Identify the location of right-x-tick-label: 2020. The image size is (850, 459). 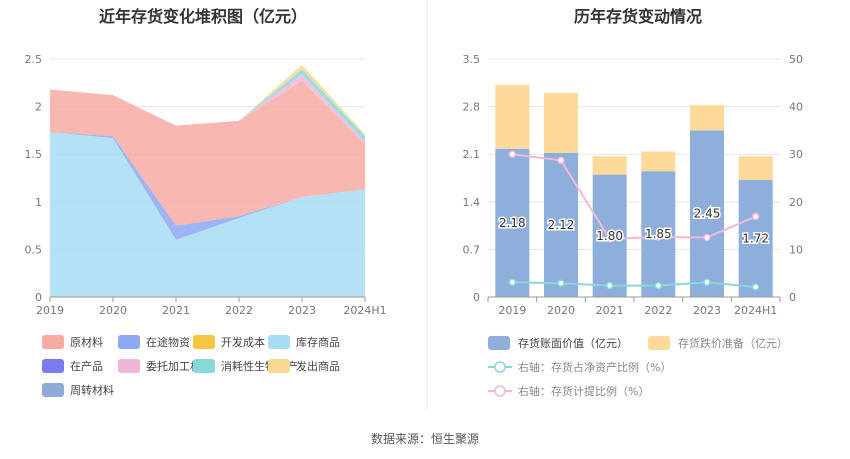
(561, 310).